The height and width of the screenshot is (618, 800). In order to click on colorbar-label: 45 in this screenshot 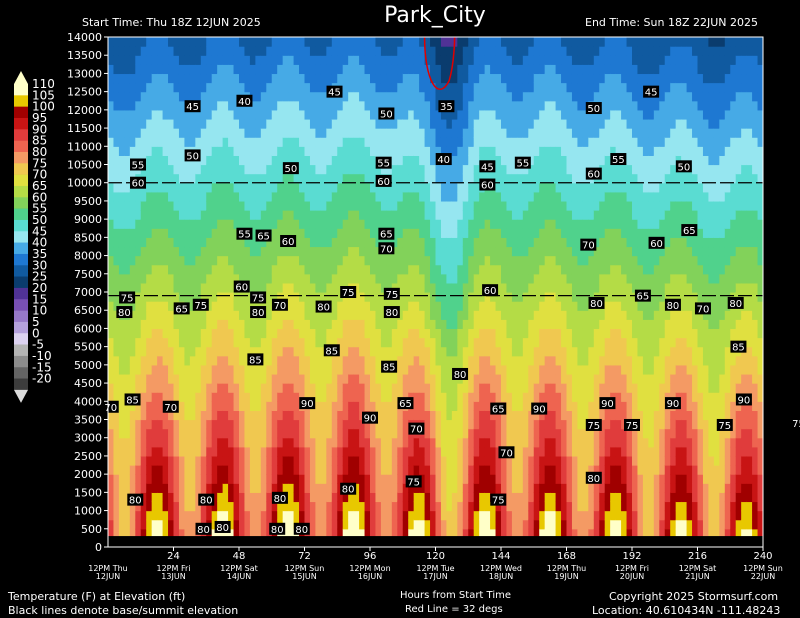, I will do `click(39, 231)`.